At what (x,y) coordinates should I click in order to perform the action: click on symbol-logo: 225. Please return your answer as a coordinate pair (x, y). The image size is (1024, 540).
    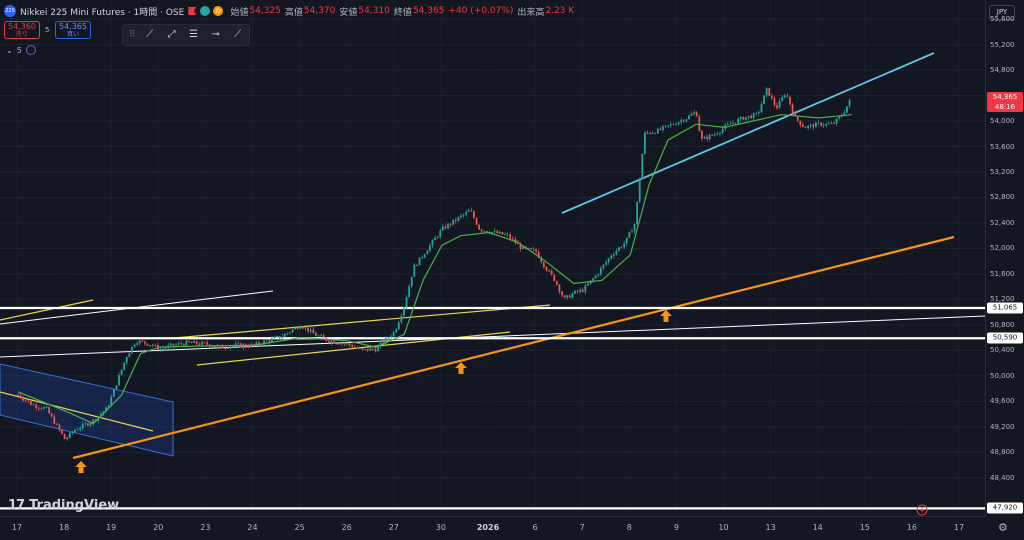
    Looking at the image, I should click on (10, 11).